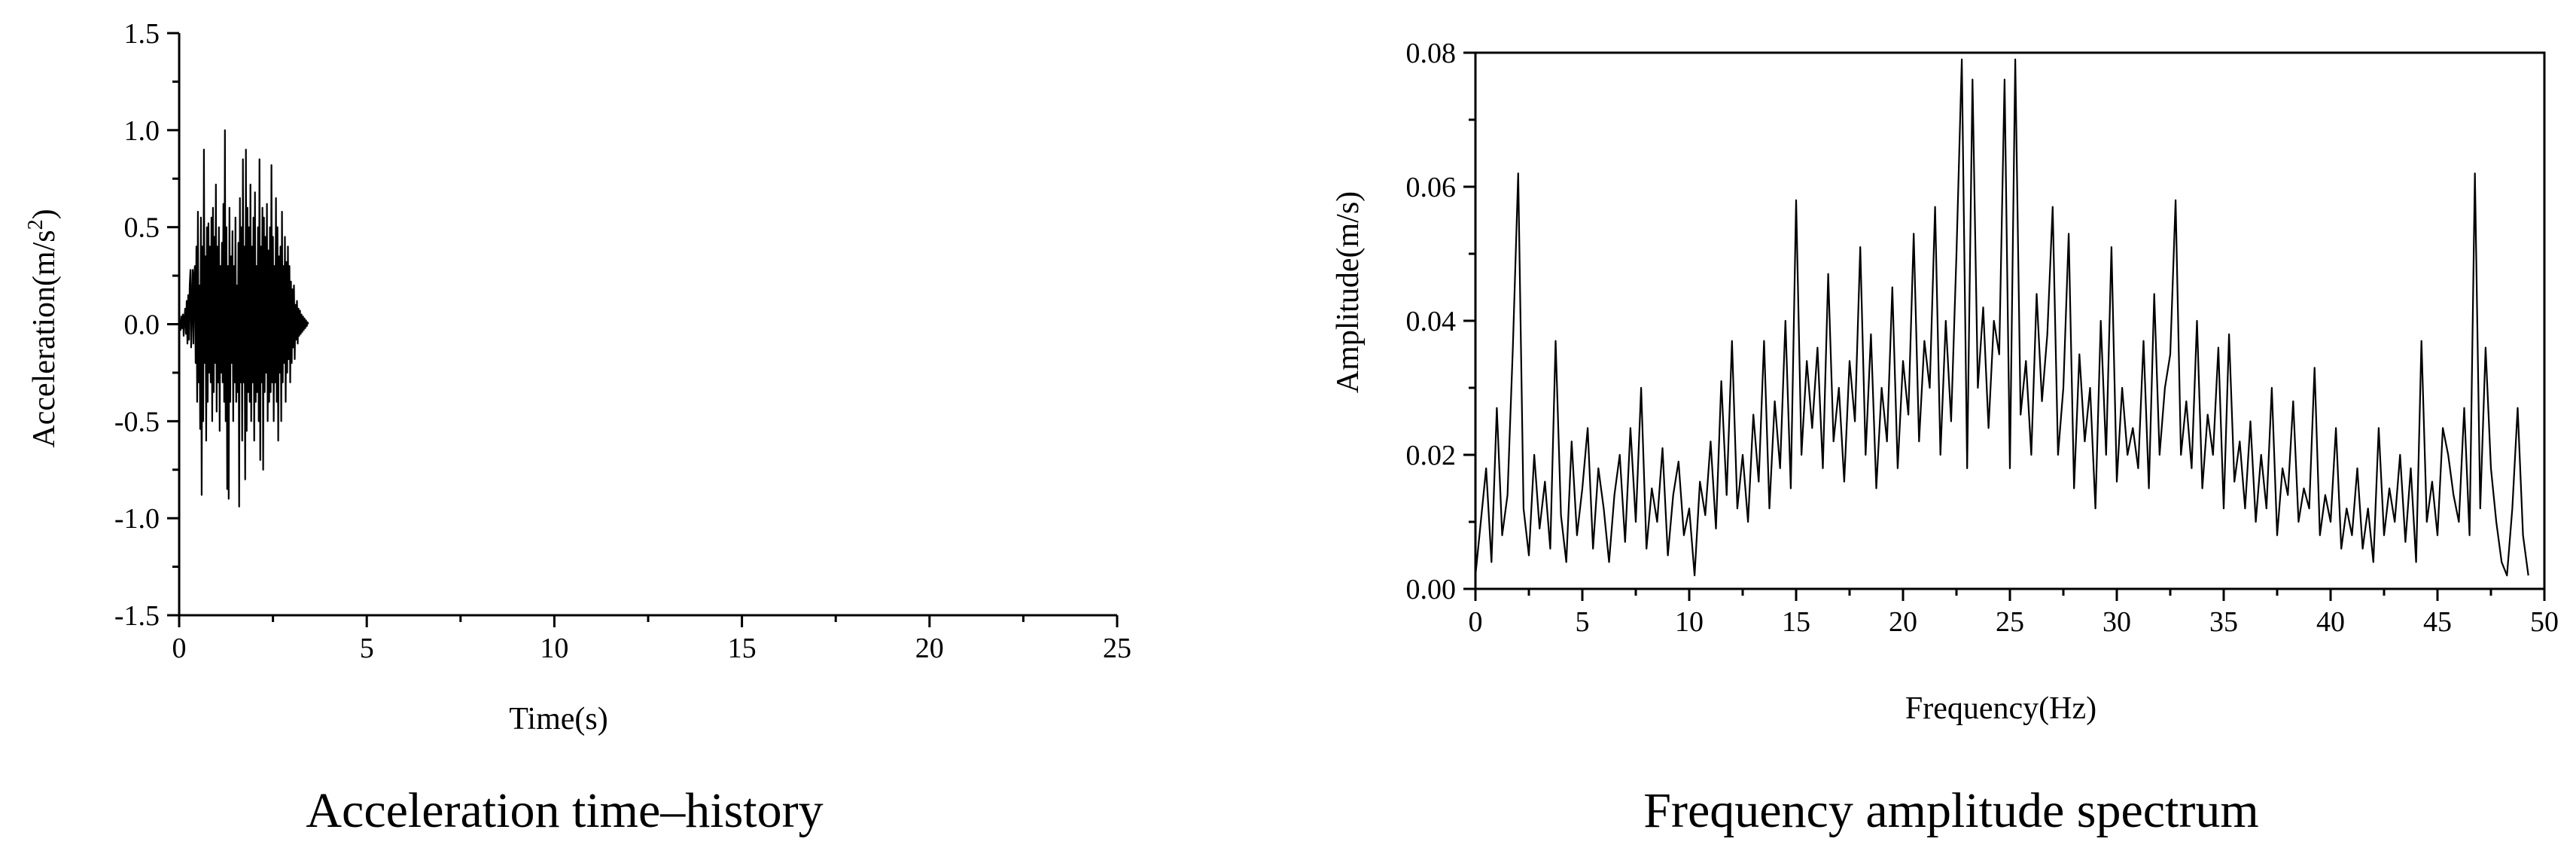 The height and width of the screenshot is (863, 2576). I want to click on acceleration-y-tick-label: 0.0, so click(142, 325).